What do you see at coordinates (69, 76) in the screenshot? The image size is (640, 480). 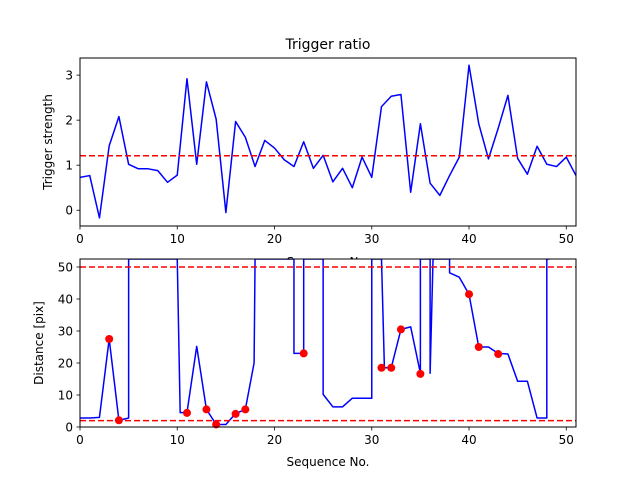 I see `y-tick-label: 3` at bounding box center [69, 76].